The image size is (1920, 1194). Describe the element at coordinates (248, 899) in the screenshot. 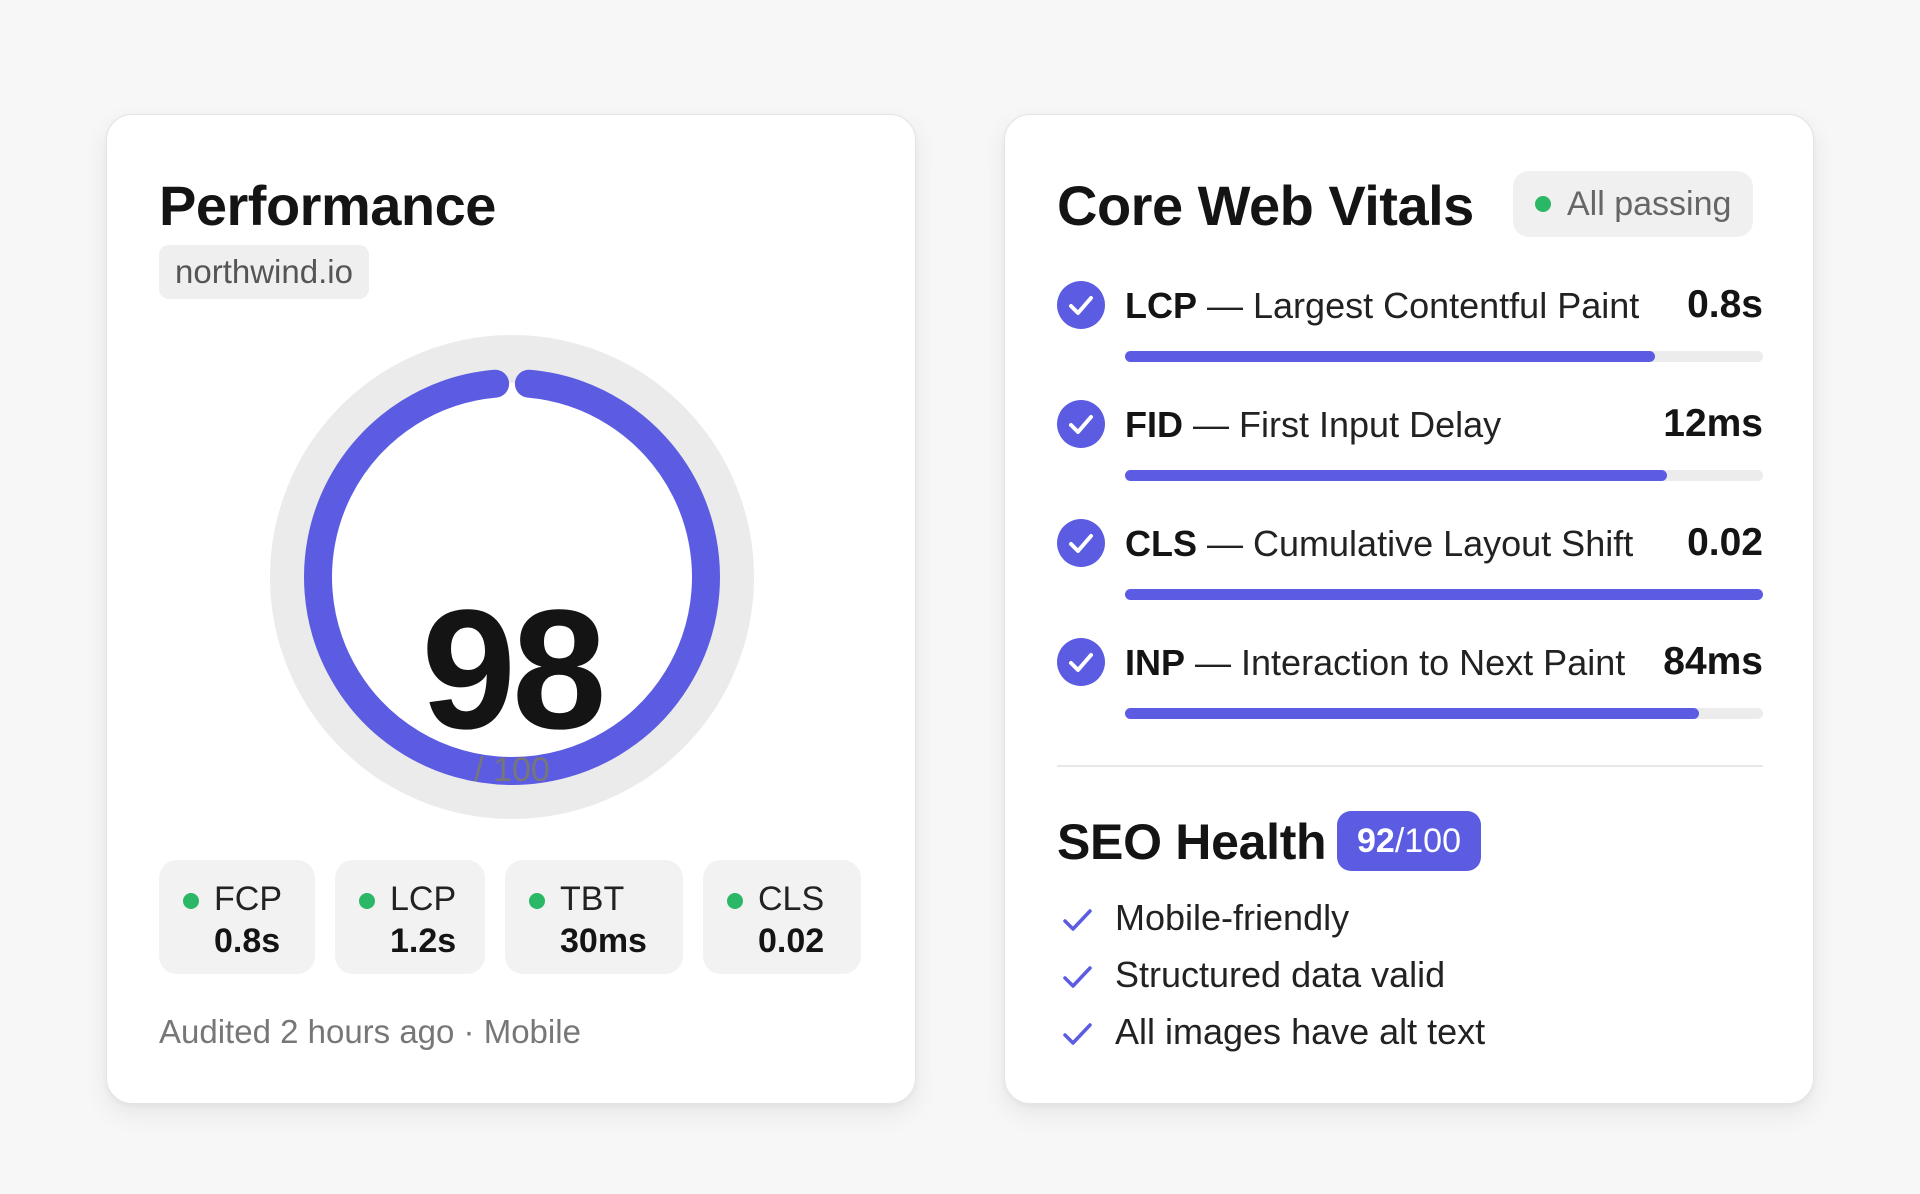

I see `metric-name: FCP` at that location.